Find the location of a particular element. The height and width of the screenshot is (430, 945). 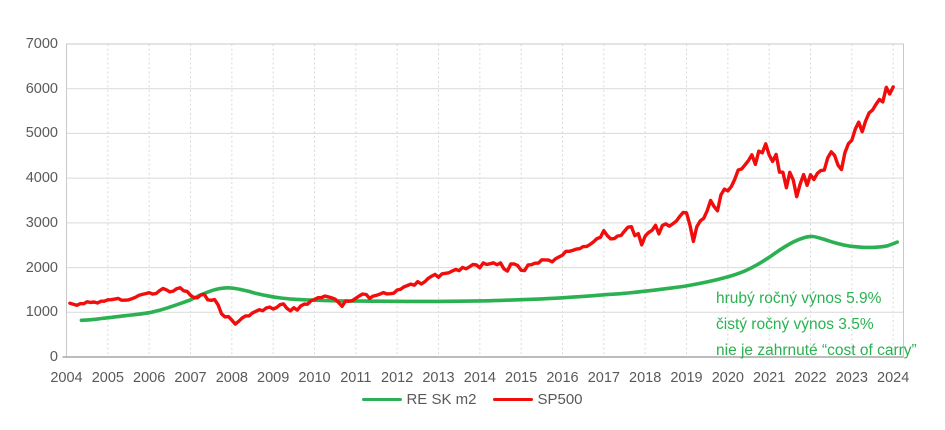

y-tick-label: 1000 is located at coordinates (41, 312).